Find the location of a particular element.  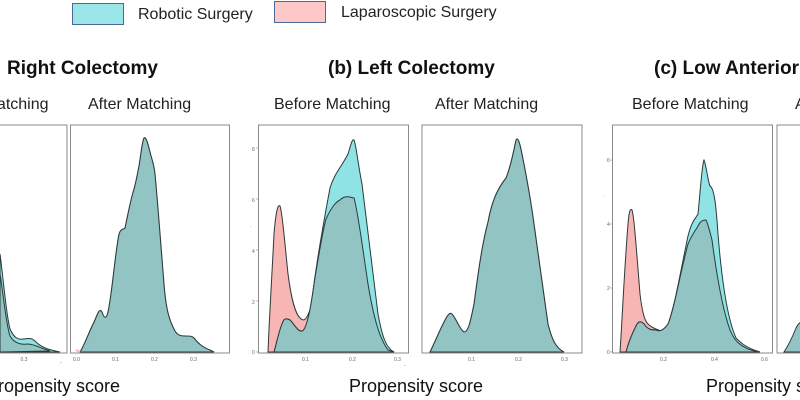

legend-swatch-robotic is located at coordinates (98, 14).